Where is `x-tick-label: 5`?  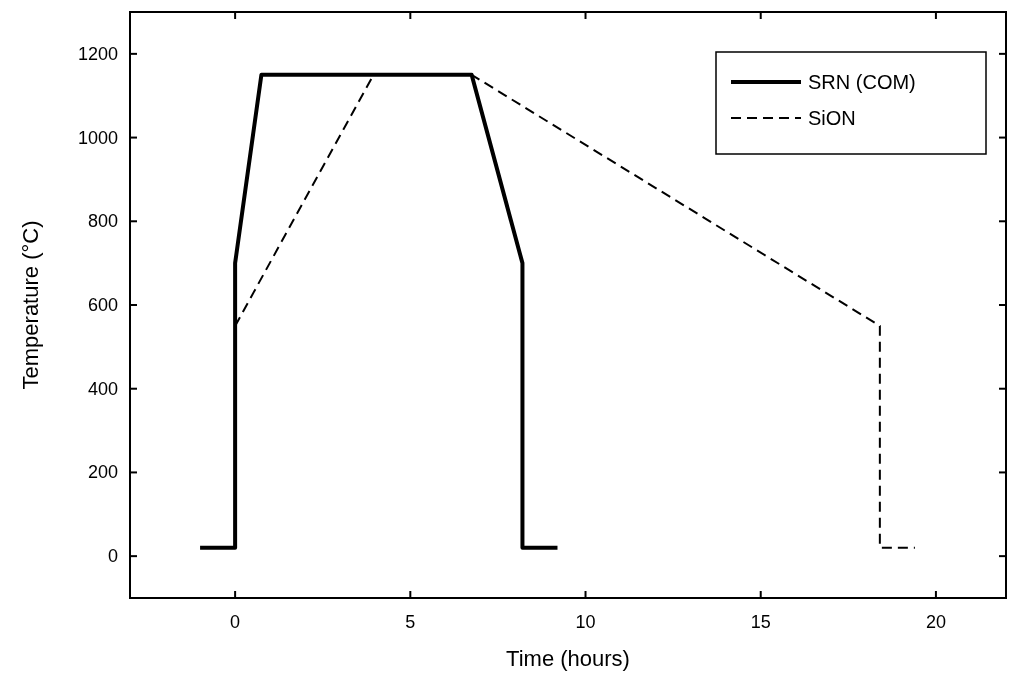
x-tick-label: 5 is located at coordinates (410, 622).